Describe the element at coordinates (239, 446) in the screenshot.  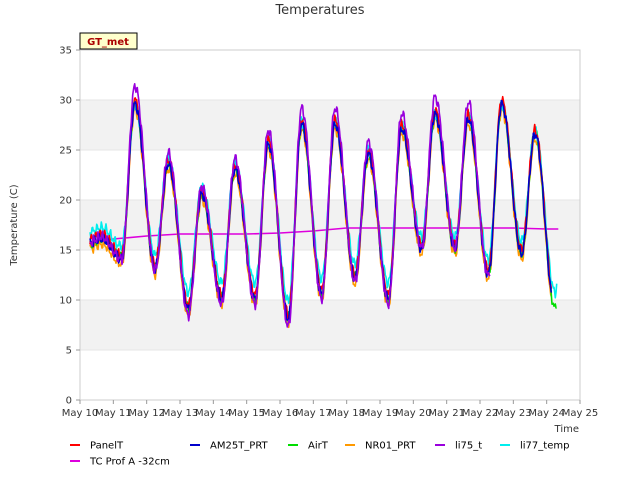
I see `legend-label: AM25T_PRT` at that location.